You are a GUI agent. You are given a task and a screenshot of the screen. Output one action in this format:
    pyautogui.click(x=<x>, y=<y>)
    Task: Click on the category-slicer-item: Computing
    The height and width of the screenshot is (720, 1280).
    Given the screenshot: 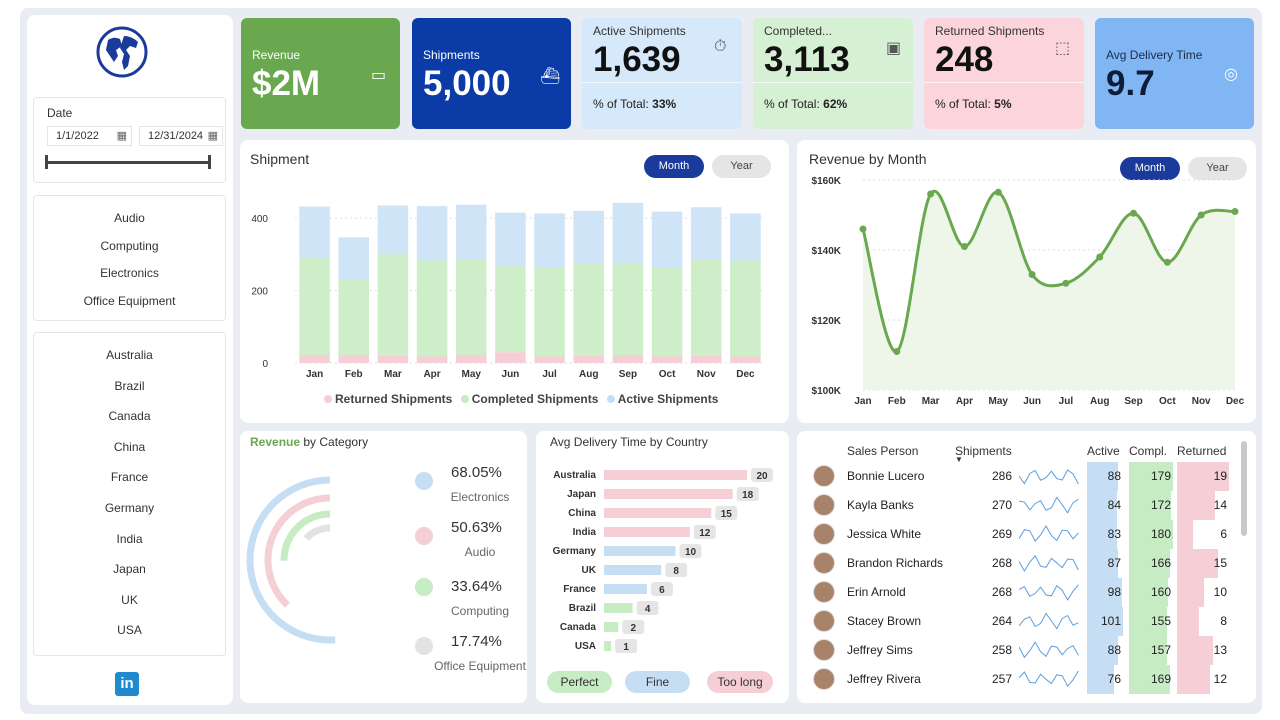 What is the action you would take?
    pyautogui.click(x=129, y=246)
    